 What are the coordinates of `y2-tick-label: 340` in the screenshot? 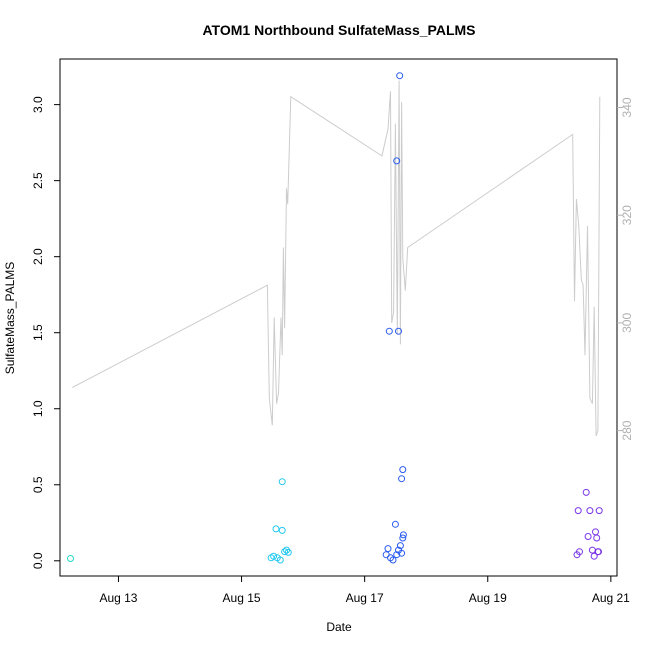 It's located at (627, 107).